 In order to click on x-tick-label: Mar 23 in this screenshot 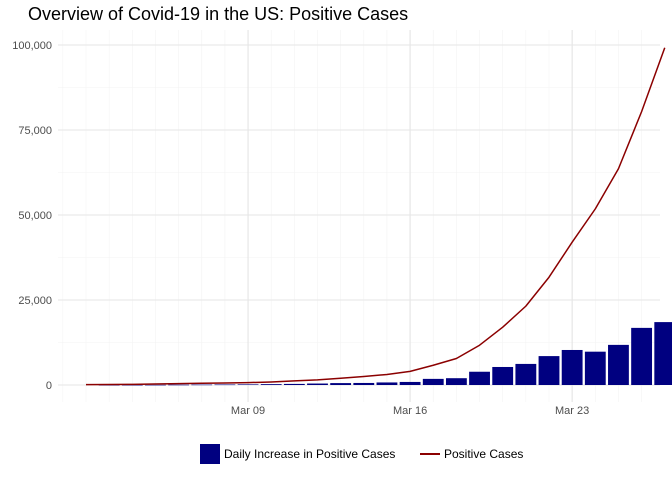, I will do `click(572, 411)`.